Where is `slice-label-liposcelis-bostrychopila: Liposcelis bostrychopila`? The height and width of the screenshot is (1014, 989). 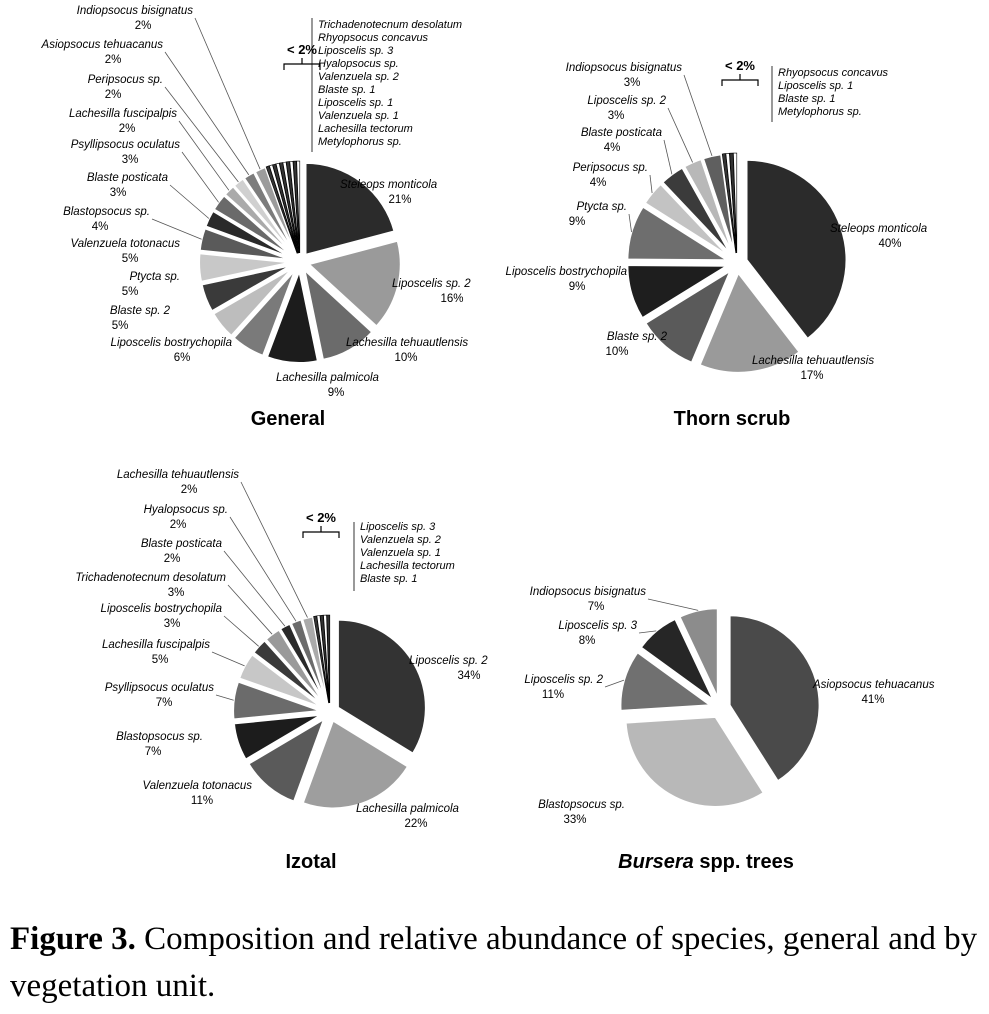
slice-label-liposcelis-bostrychopila: Liposcelis bostrychopila is located at coordinates (566, 272).